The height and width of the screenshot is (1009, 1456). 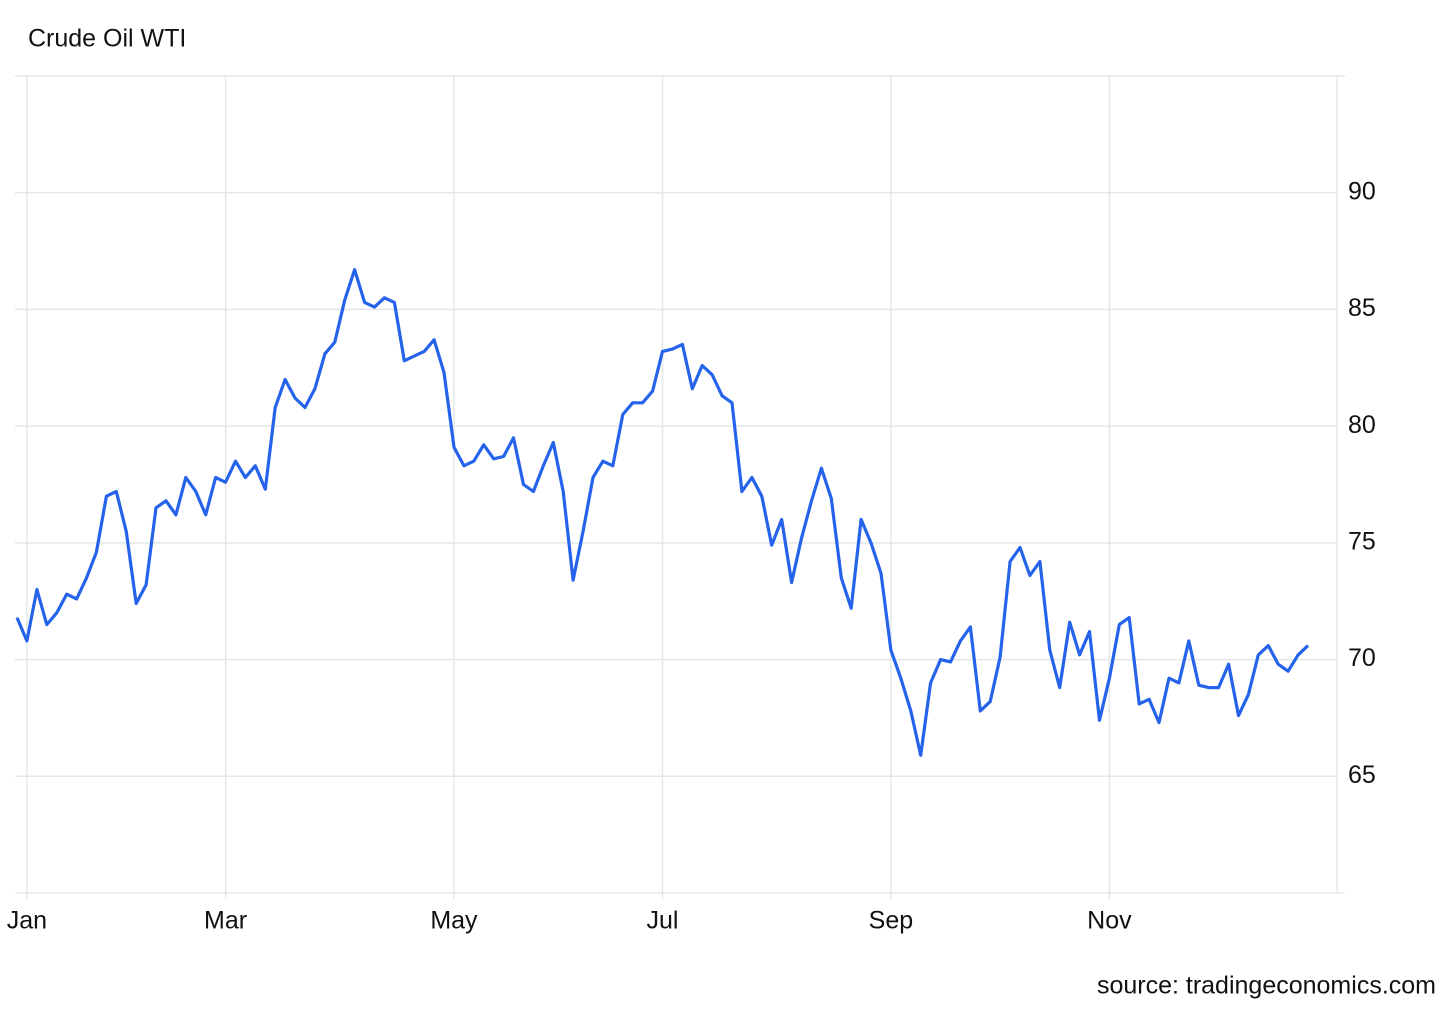 I want to click on y-tick-label: 70, so click(x=1362, y=658).